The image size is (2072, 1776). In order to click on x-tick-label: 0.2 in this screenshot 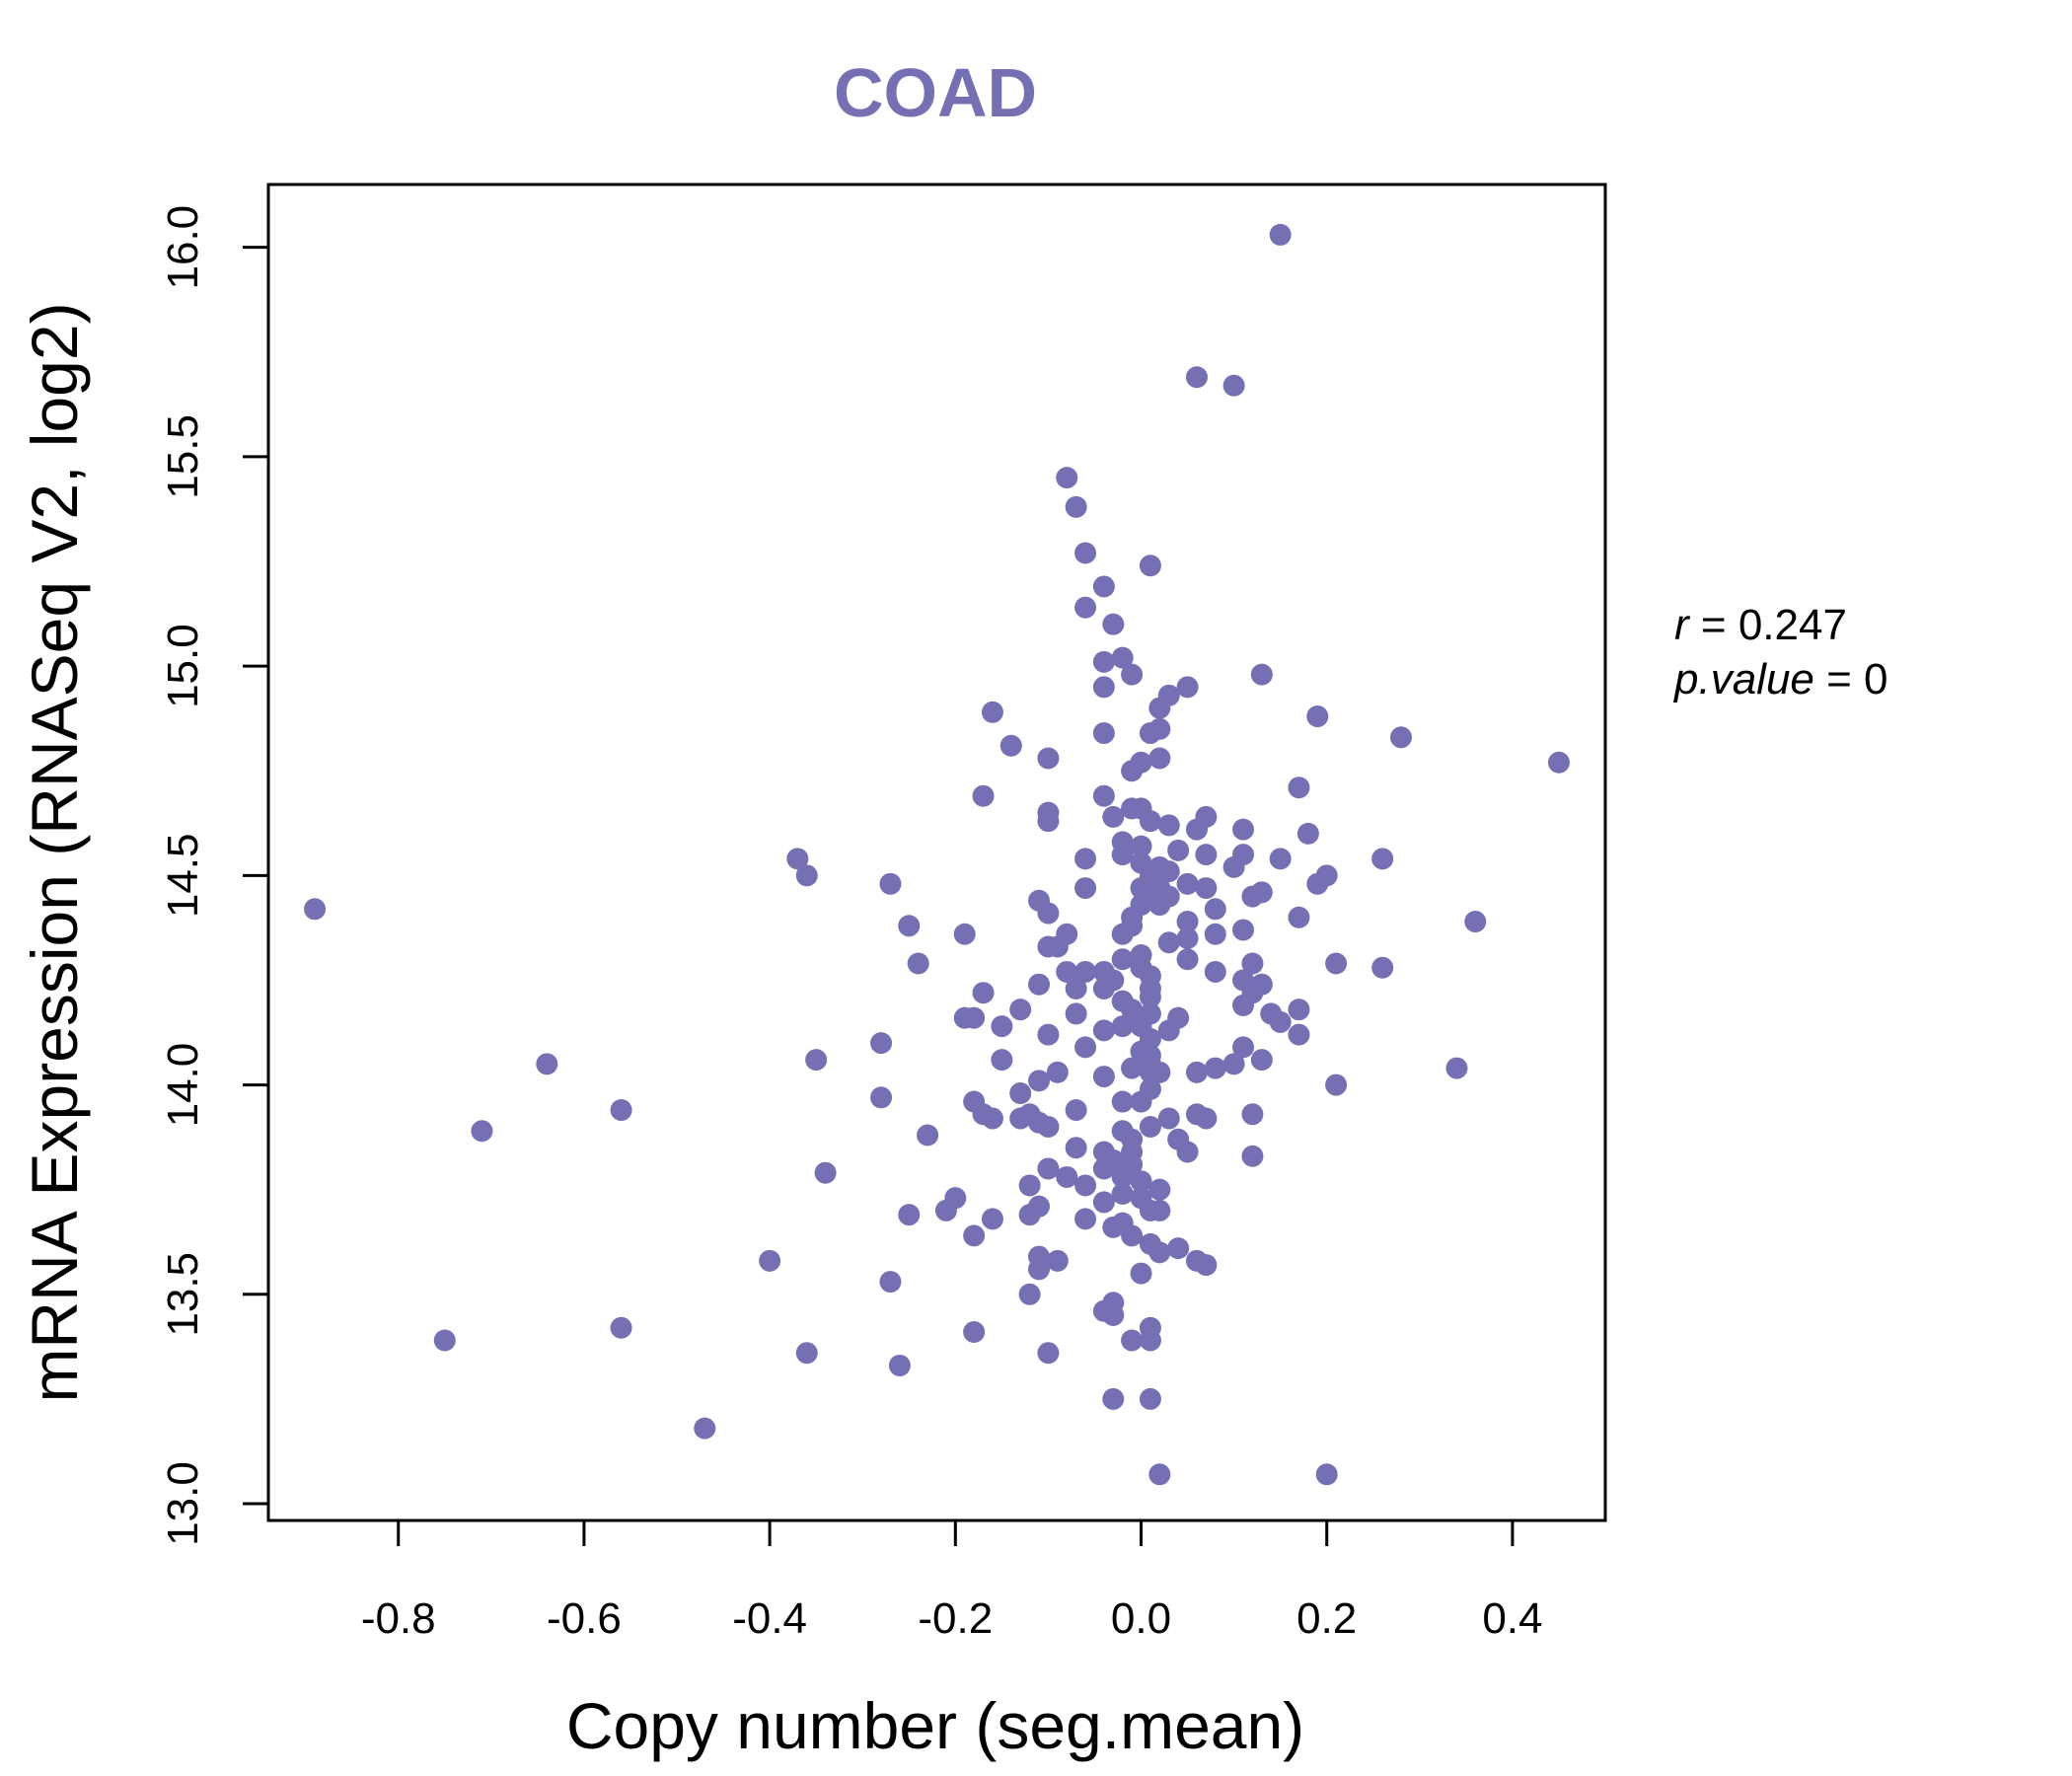, I will do `click(1327, 1618)`.